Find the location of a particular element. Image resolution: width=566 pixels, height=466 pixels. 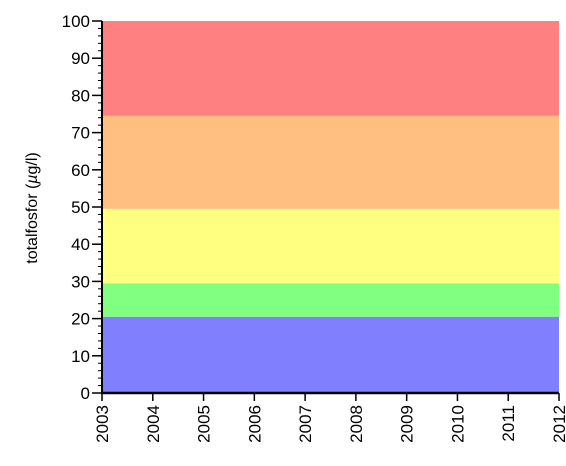

y-tick-label: 0 is located at coordinates (85, 393).